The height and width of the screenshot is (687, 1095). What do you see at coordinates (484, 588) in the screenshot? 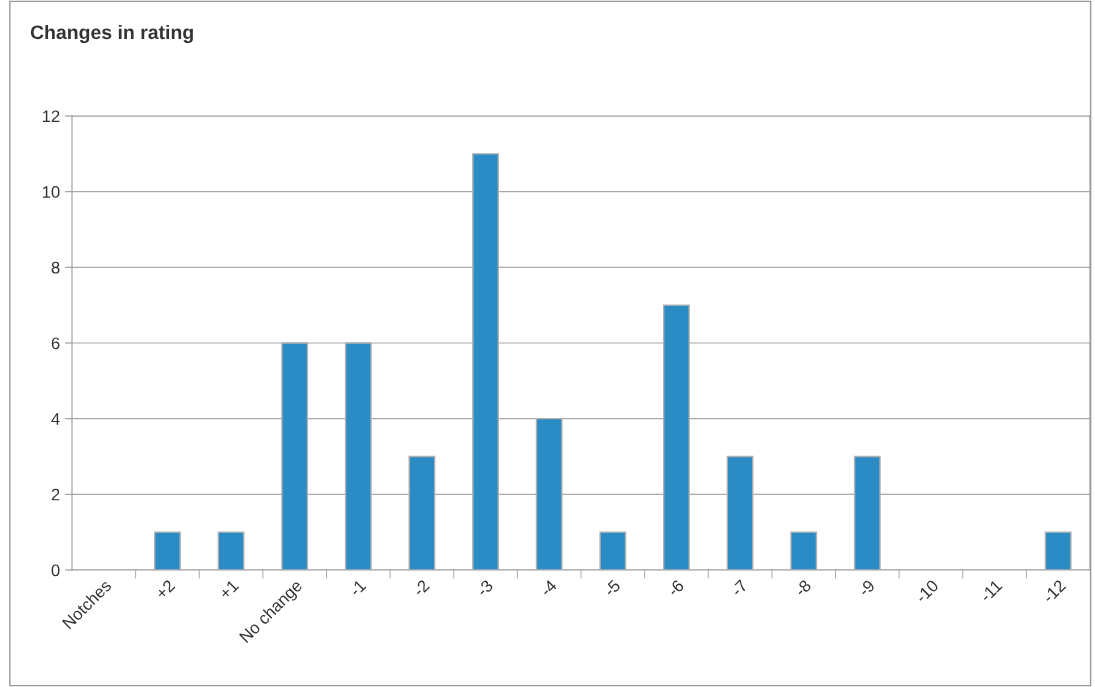
I see `x-tick-label: -3` at bounding box center [484, 588].